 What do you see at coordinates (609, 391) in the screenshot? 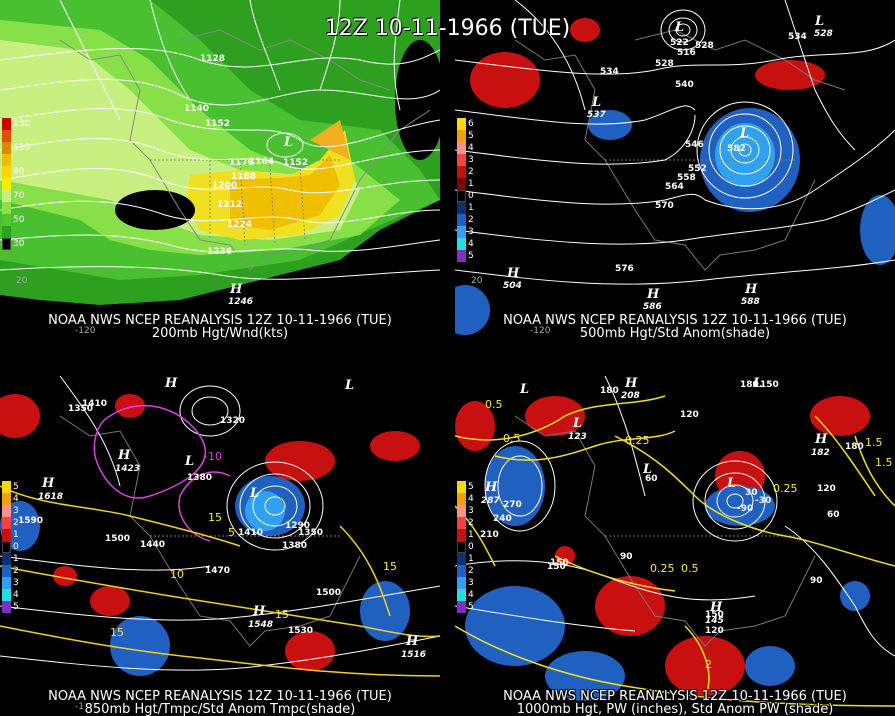
I see `contour-label: 180` at bounding box center [609, 391].